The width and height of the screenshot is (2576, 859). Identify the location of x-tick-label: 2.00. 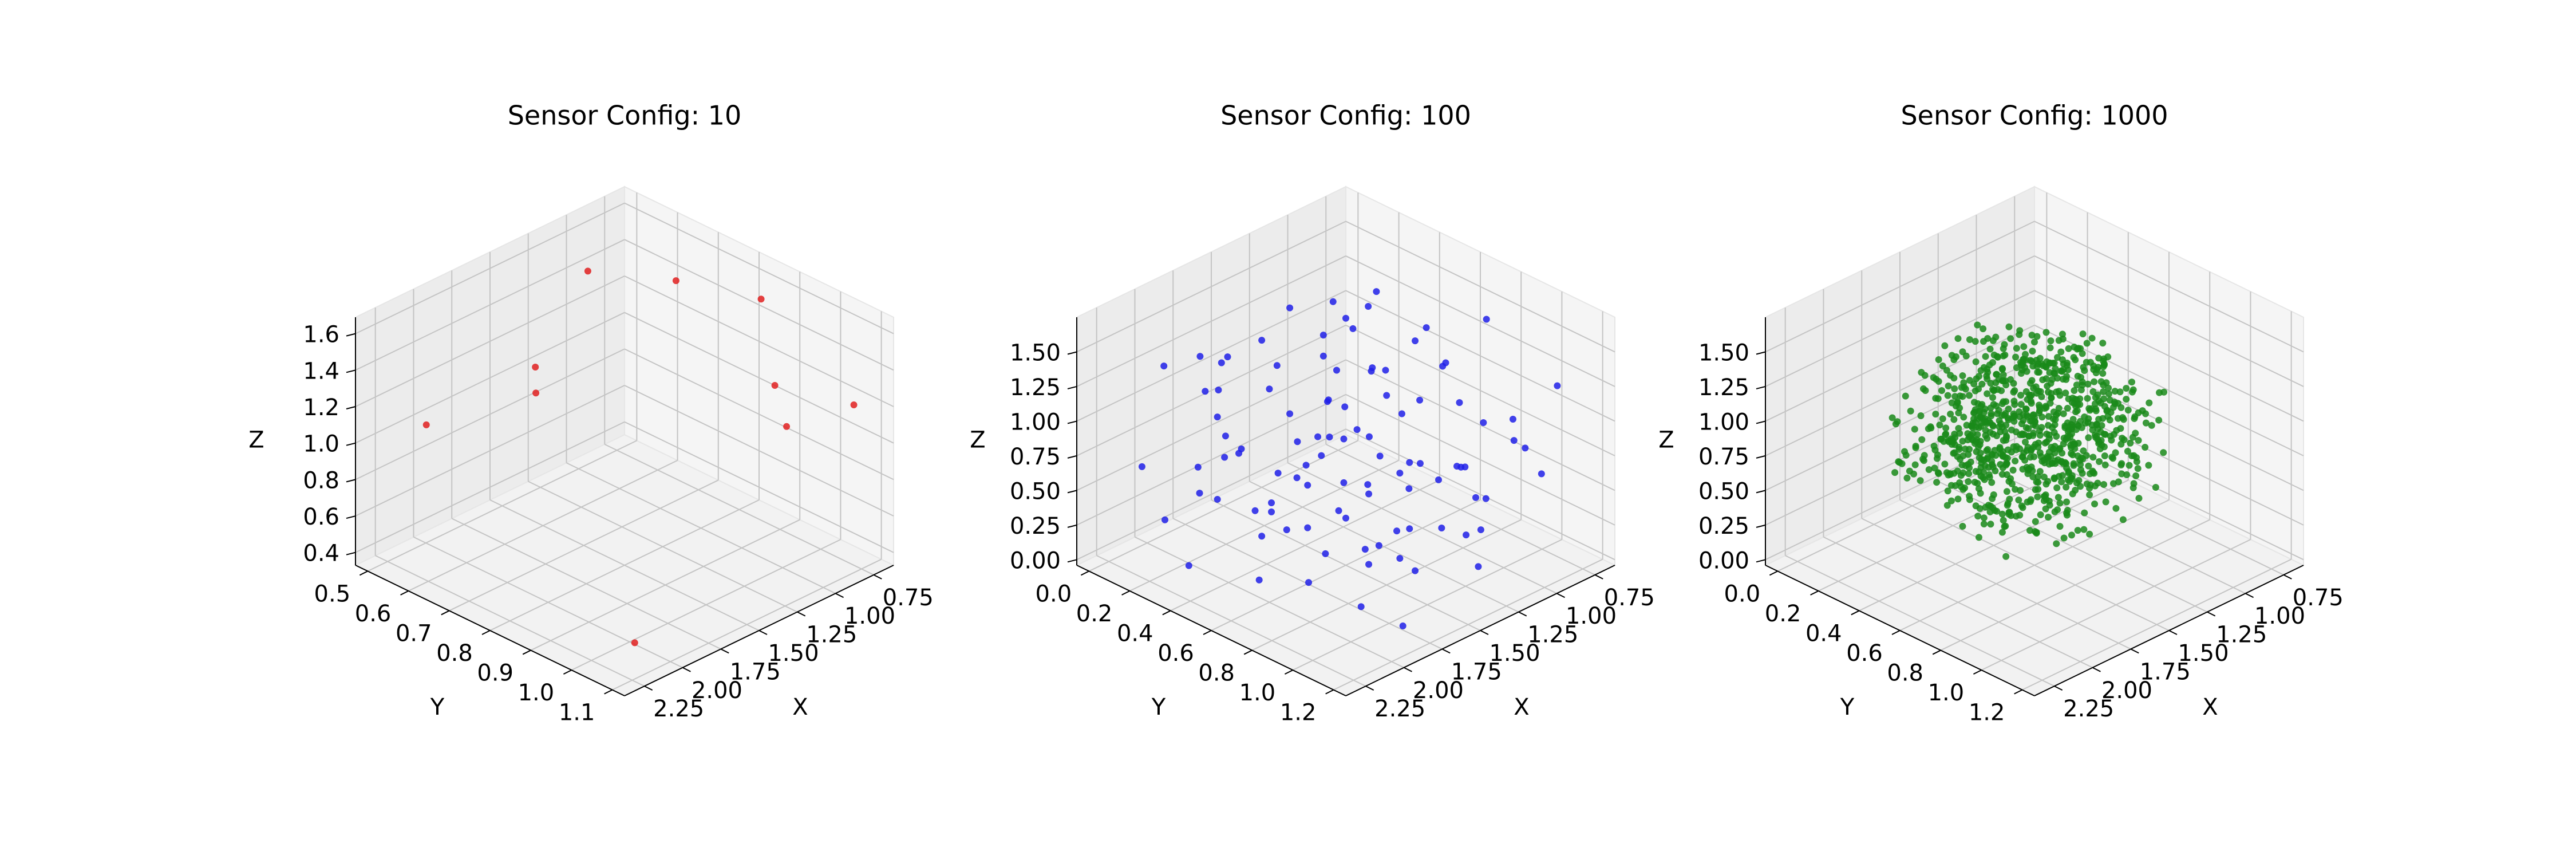
(1439, 690).